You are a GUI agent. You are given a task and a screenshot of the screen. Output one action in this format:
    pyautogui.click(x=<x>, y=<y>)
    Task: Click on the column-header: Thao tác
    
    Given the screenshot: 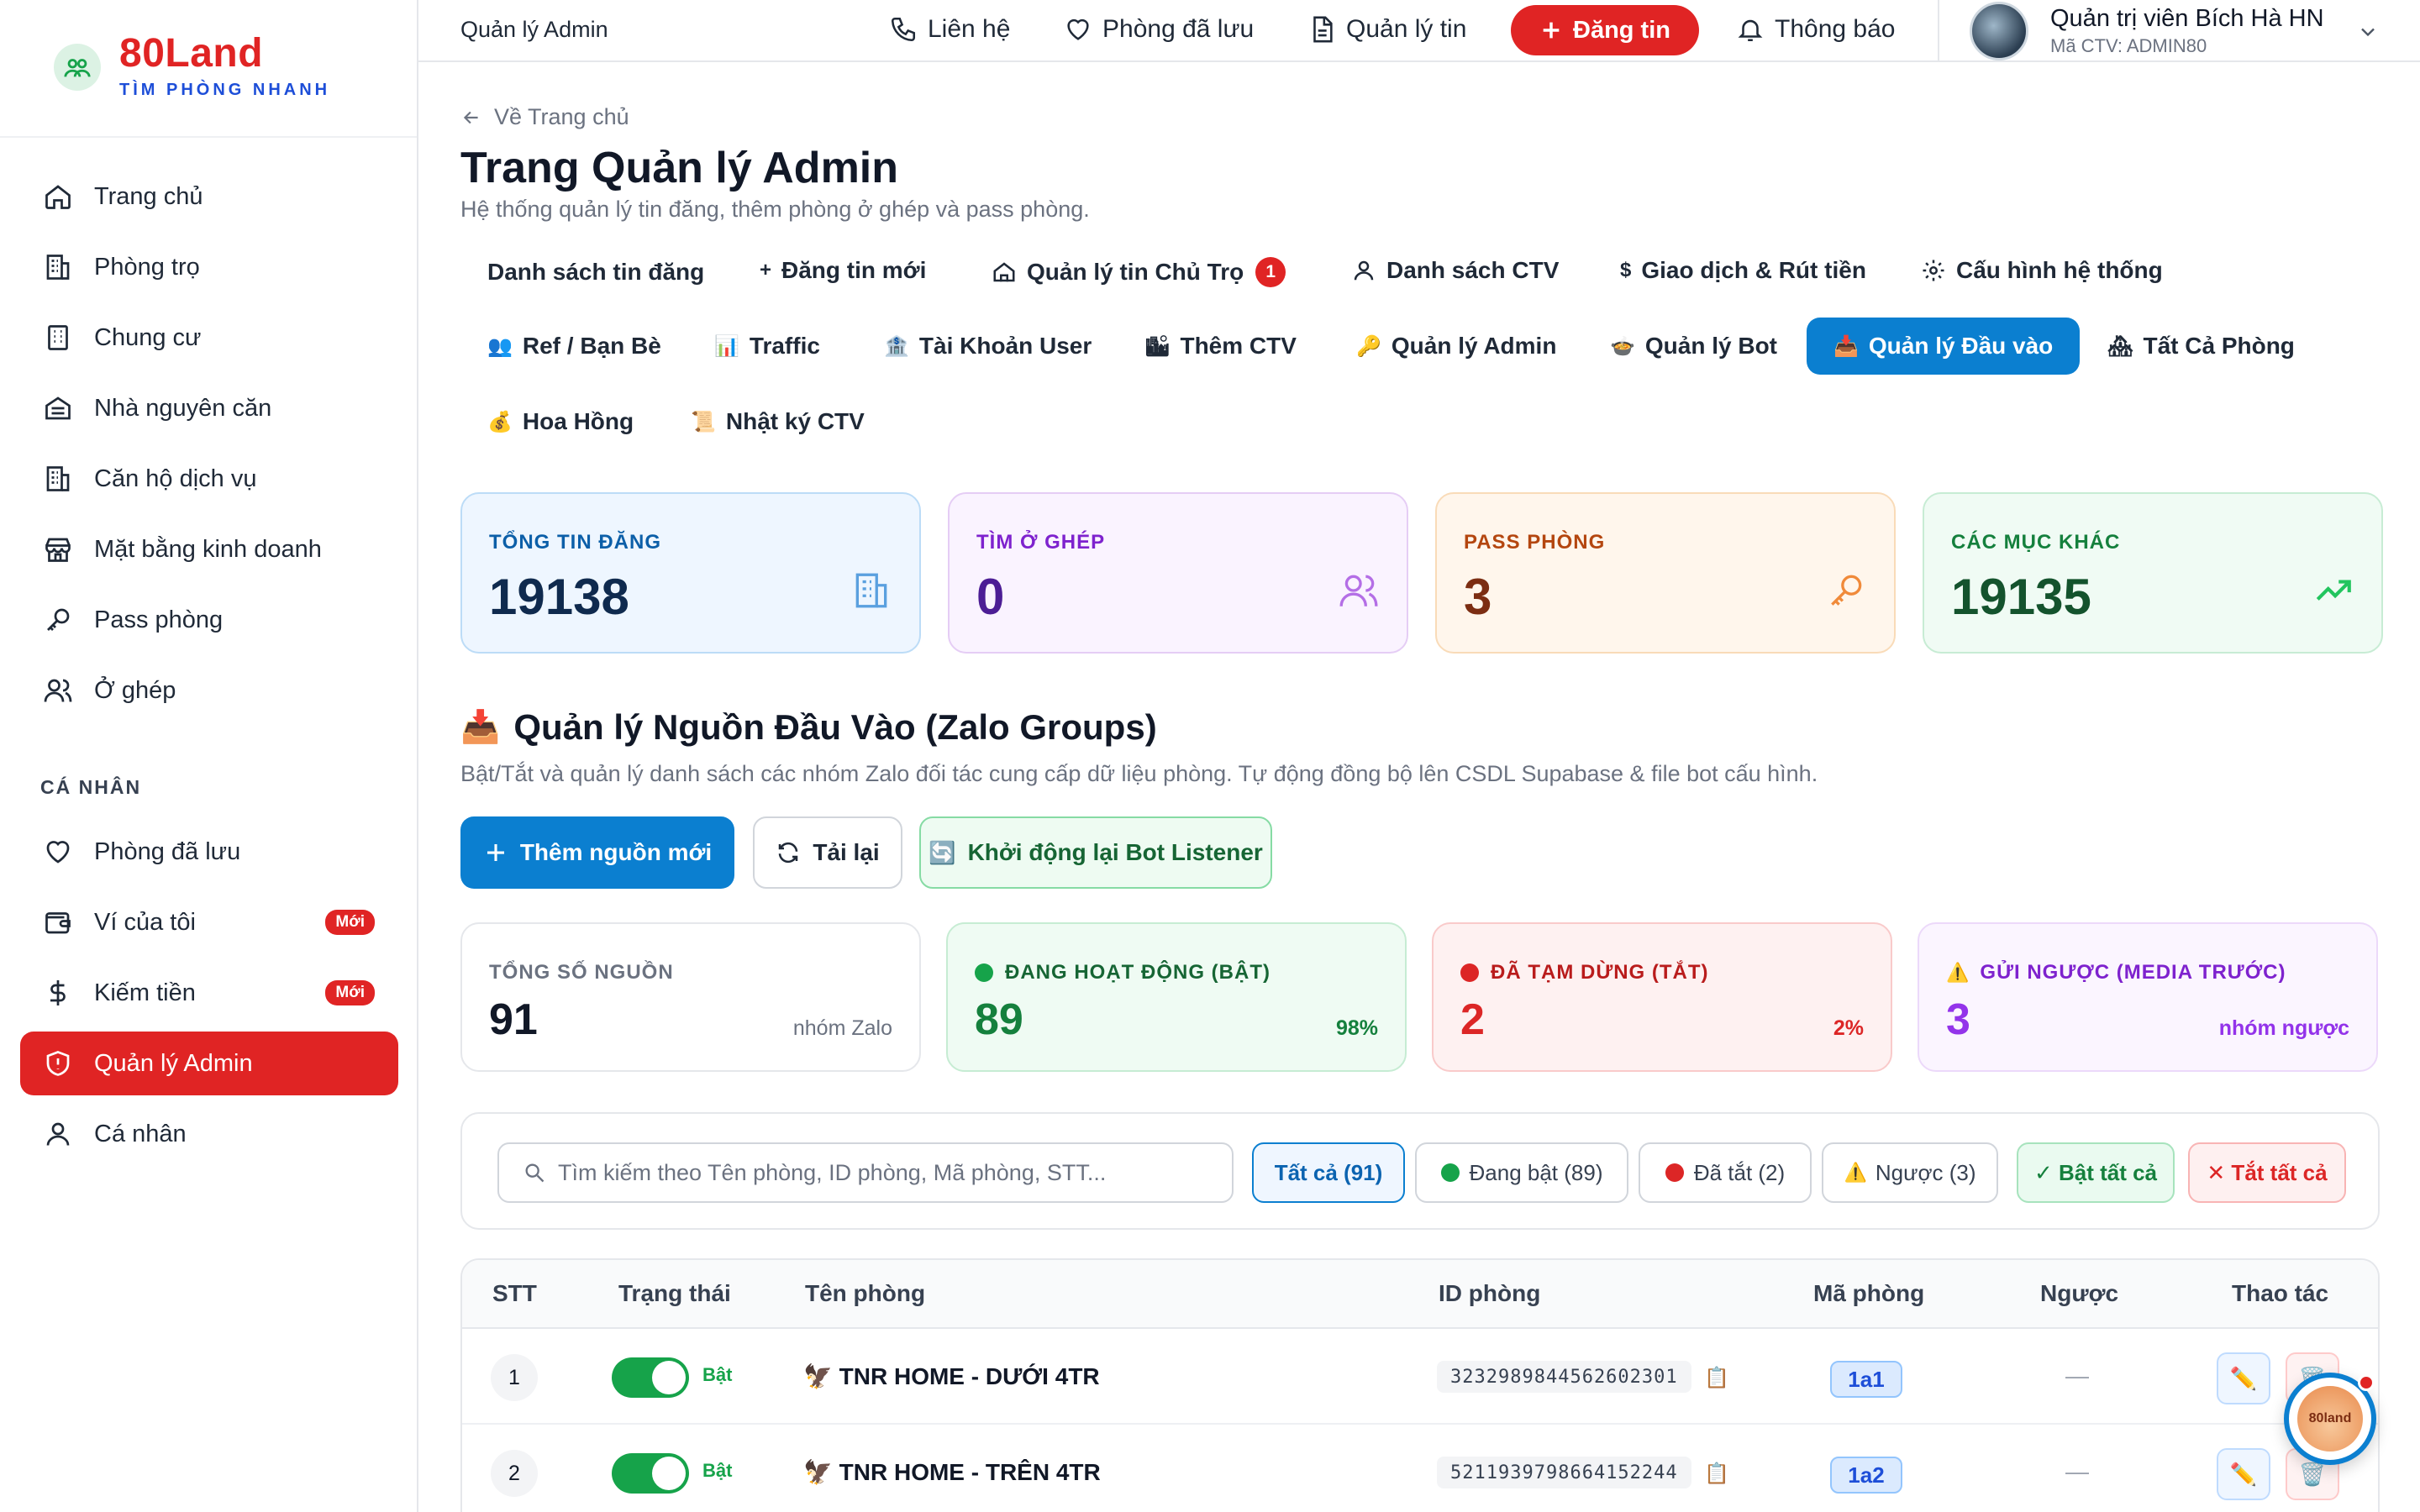 What is the action you would take?
    pyautogui.click(x=2280, y=1293)
    